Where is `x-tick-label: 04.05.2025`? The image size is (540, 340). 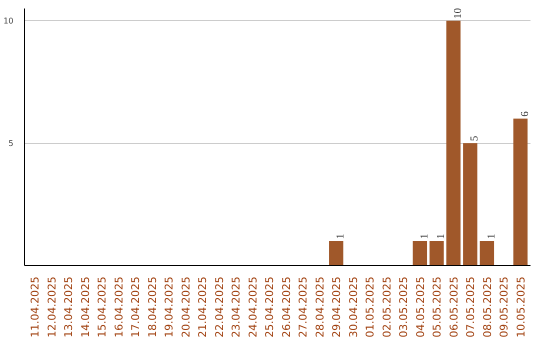 x-tick-label: 04.05.2025 is located at coordinates (420, 307).